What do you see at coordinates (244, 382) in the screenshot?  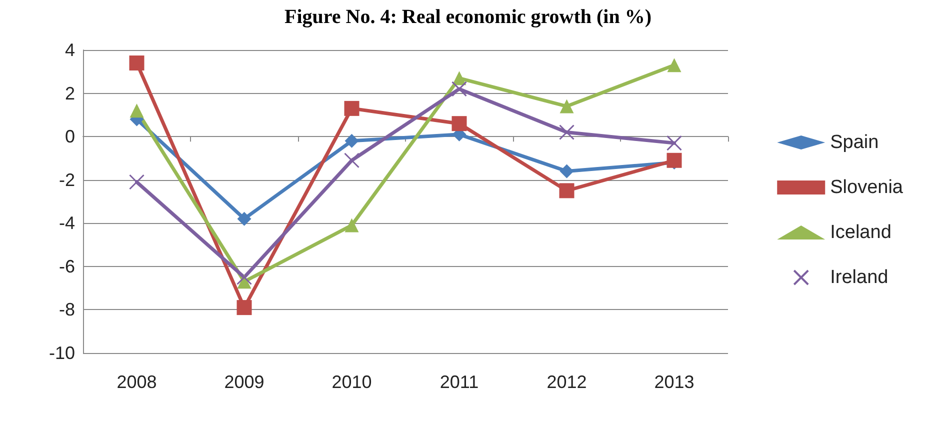 I see `x-tick-label: 2009` at bounding box center [244, 382].